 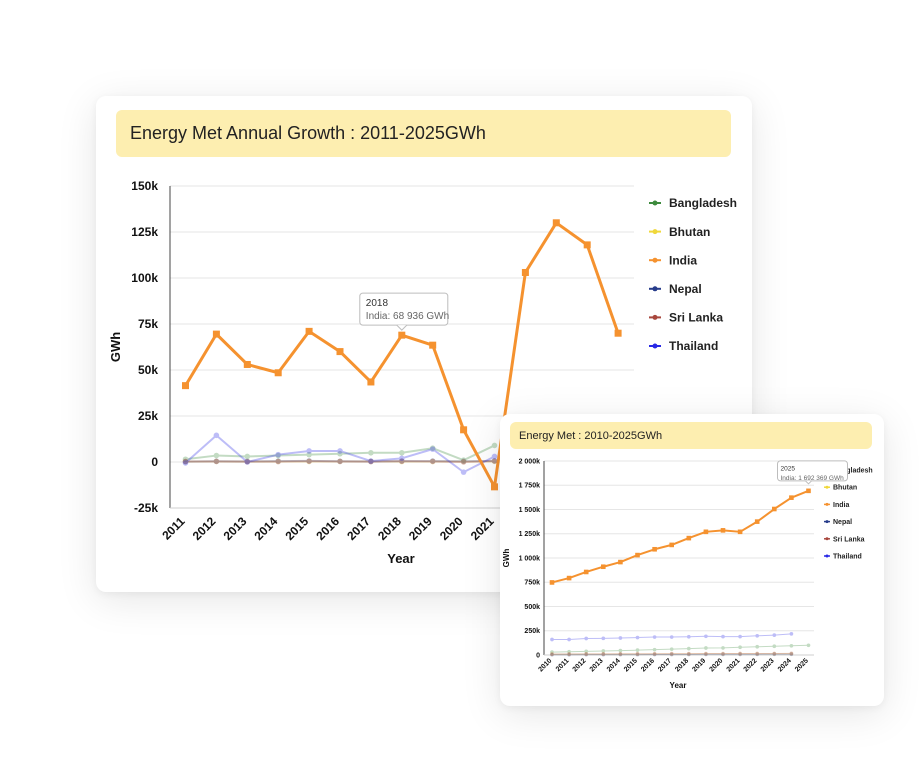 What do you see at coordinates (838, 522) in the screenshot?
I see `legend-item-nepal: Nepal` at bounding box center [838, 522].